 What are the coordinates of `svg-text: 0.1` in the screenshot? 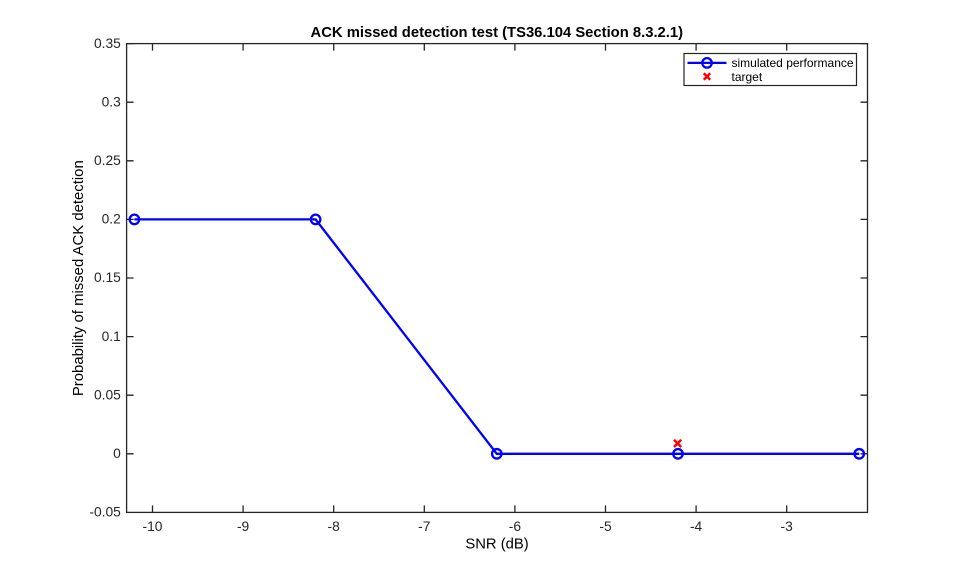 It's located at (111, 336).